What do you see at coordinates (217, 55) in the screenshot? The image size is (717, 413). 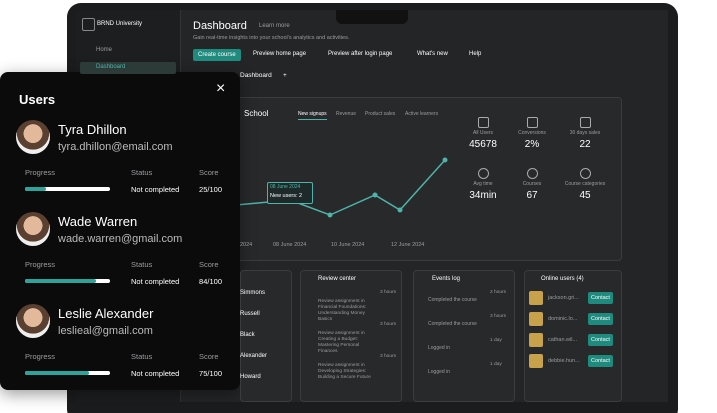 I see `header-button: Create course` at bounding box center [217, 55].